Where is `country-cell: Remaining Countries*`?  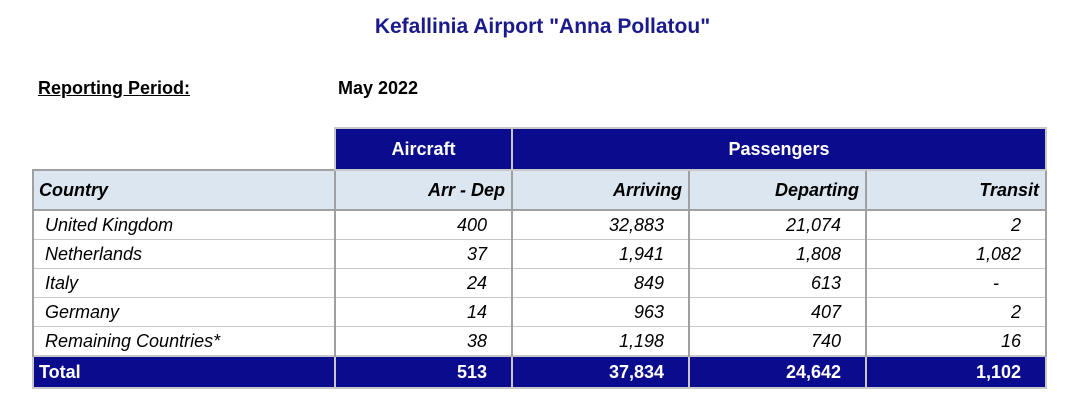
country-cell: Remaining Countries* is located at coordinates (184, 341).